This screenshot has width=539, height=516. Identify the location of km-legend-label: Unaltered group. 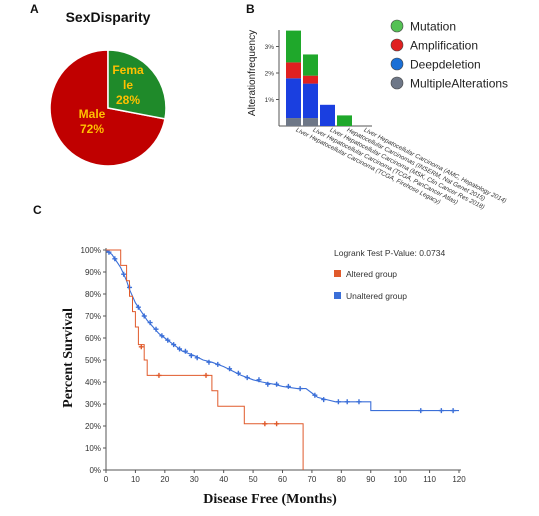
(376, 296).